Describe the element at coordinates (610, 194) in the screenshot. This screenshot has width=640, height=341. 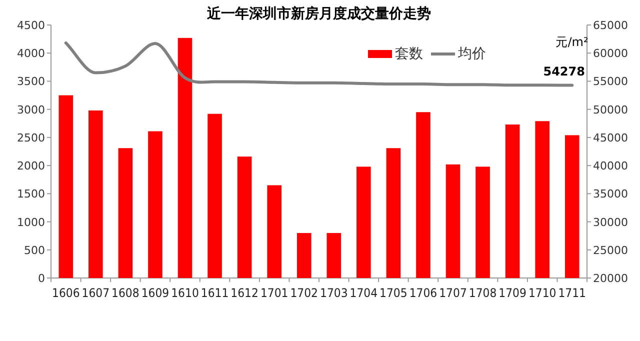
I see `y2-tick-label: 35000` at that location.